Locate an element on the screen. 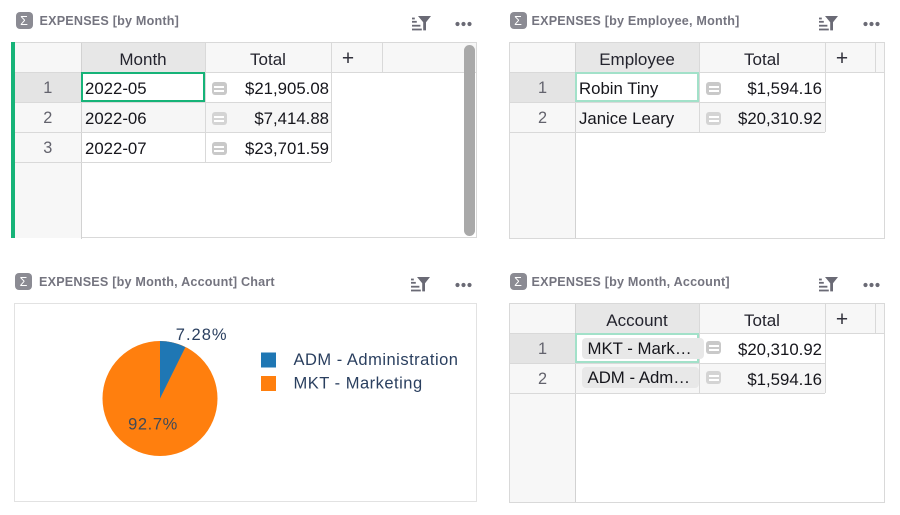 The width and height of the screenshot is (900, 515). svg-text: ADM - Administration is located at coordinates (376, 360).